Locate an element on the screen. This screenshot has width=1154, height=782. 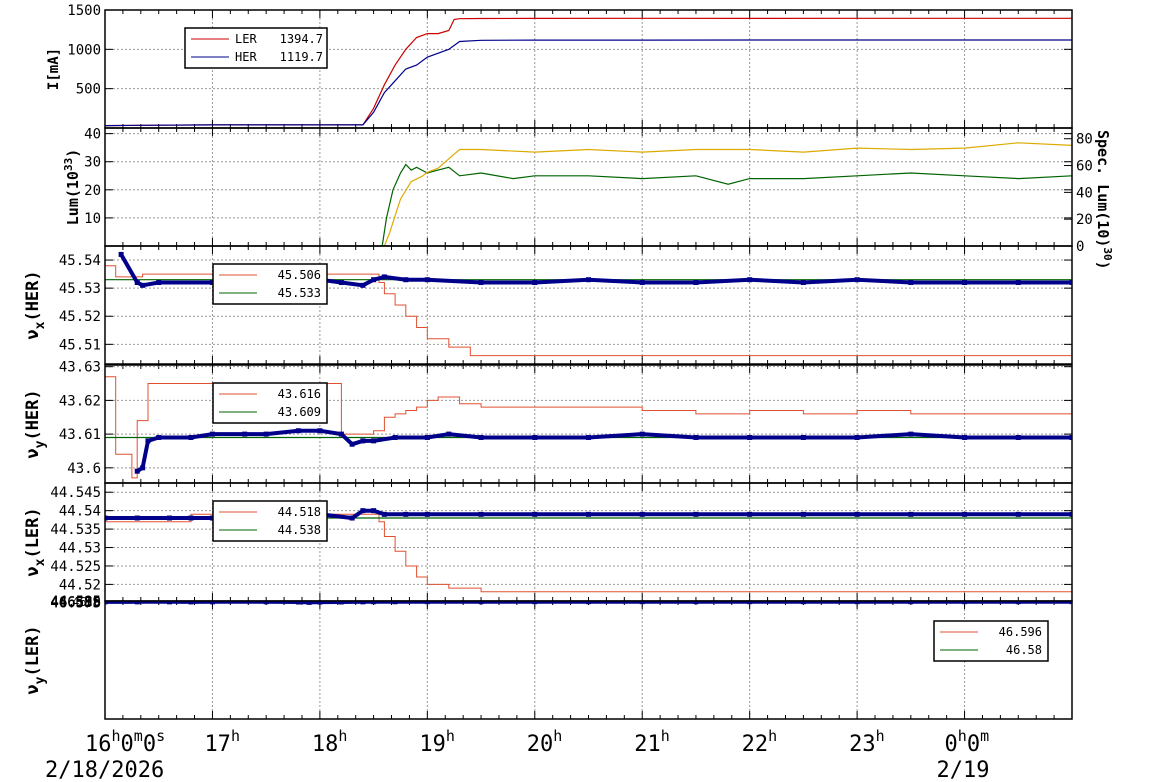
legend-value: 44.538 is located at coordinates (299, 530).